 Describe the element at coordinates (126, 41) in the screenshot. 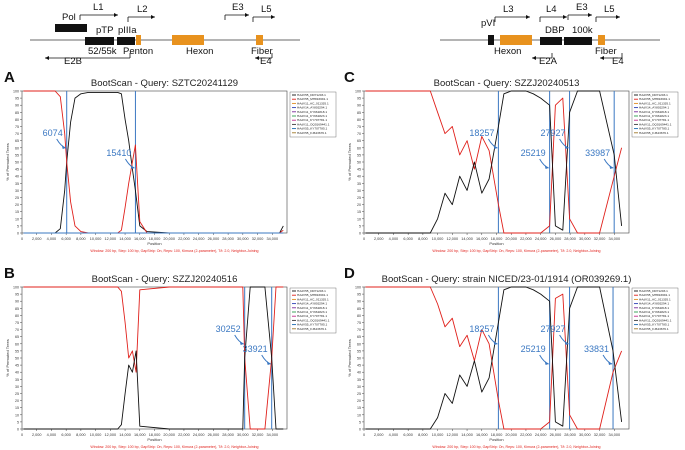

I see `gene-box-piiia` at that location.